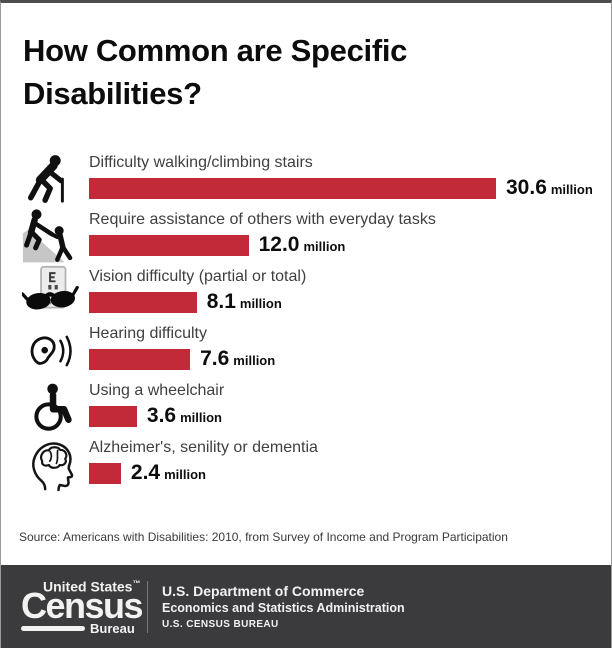 This screenshot has width=612, height=648. I want to click on wheelchair-icon, so click(51, 407).